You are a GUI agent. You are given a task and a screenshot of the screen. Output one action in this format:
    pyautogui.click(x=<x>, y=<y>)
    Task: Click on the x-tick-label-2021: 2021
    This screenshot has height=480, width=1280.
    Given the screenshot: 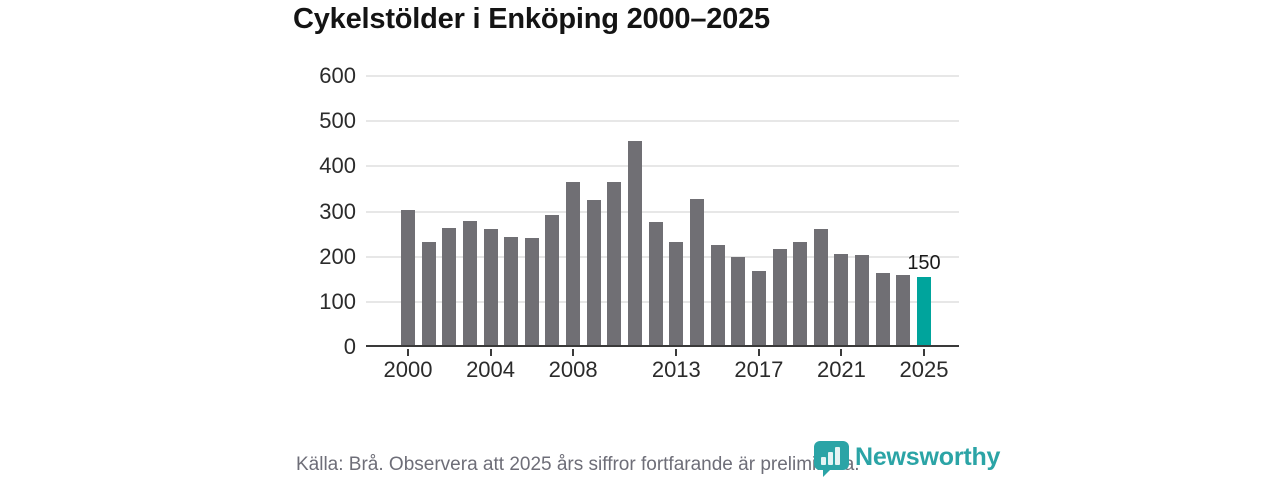 What is the action you would take?
    pyautogui.click(x=841, y=369)
    